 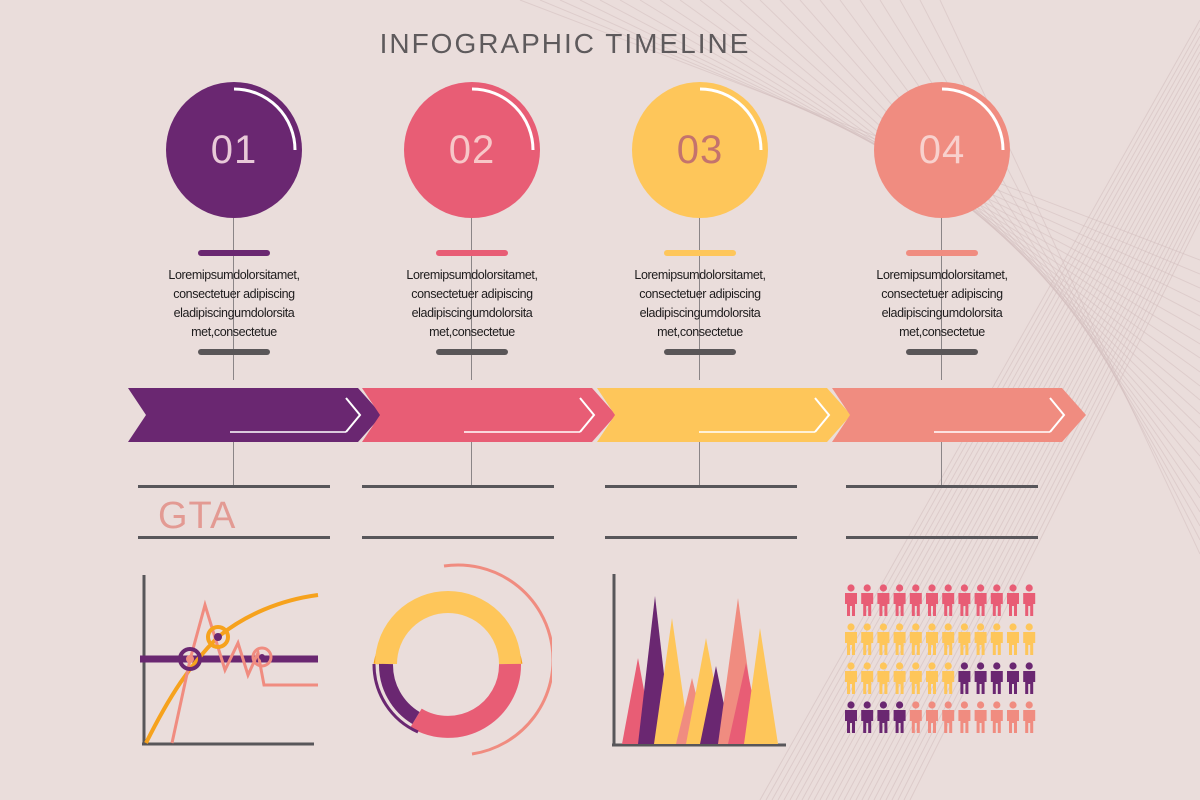 I want to click on donut-chart-graphic, so click(x=462, y=659).